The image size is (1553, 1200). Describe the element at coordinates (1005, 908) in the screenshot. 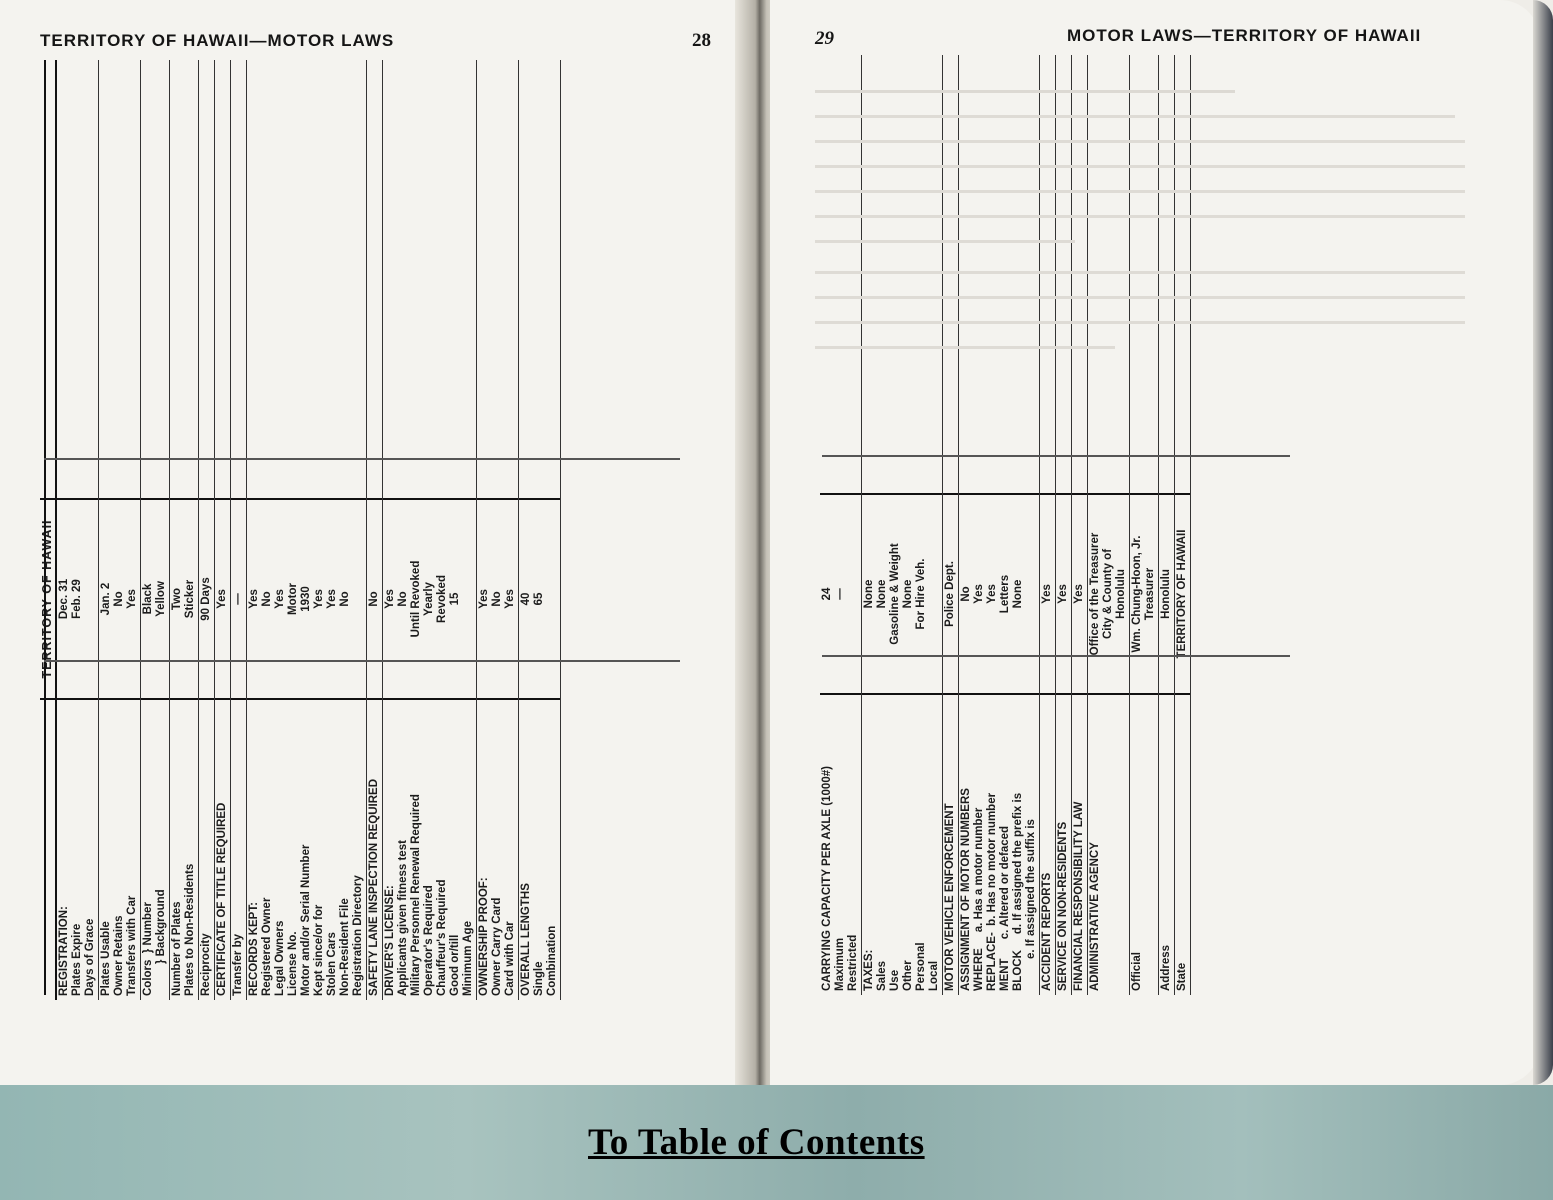

I see `row-sublabel: MENT c. Altered or defaced` at that location.